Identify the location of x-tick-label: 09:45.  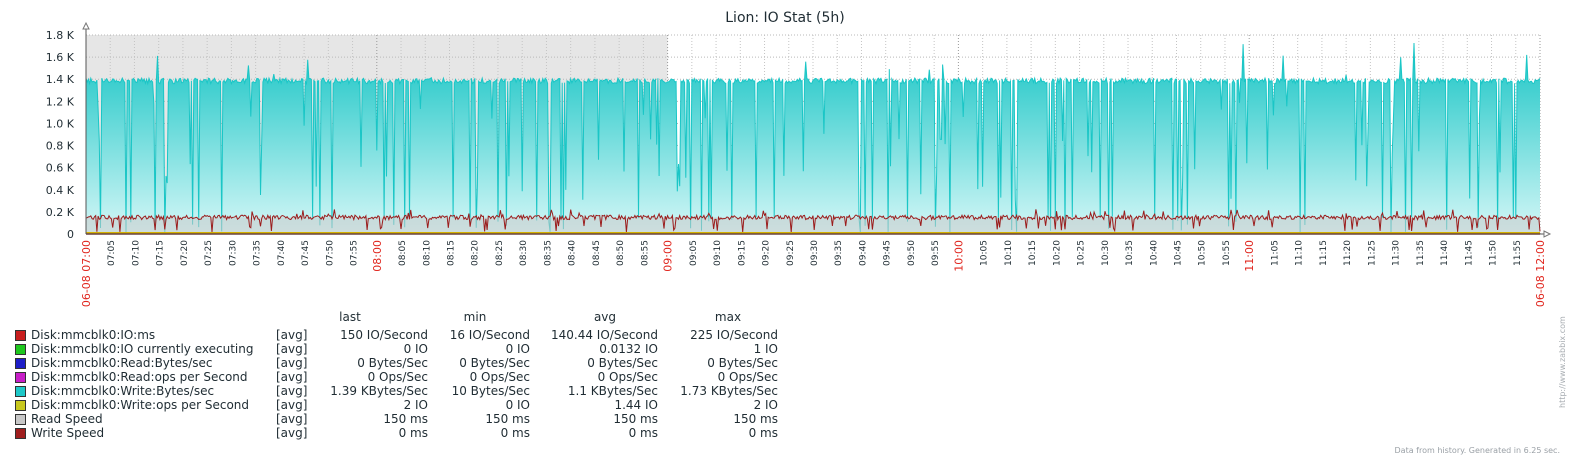
(888, 253).